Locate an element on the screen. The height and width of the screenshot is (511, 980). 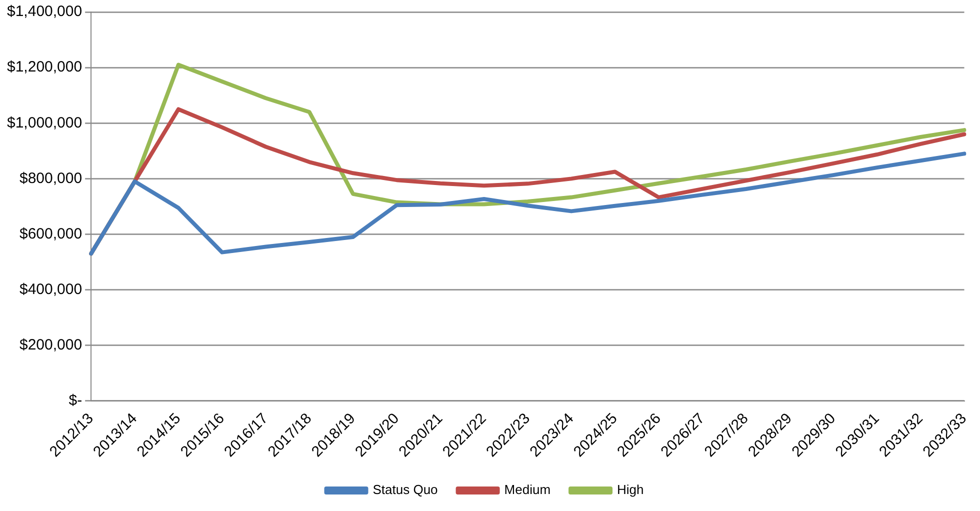
legend-label: Medium is located at coordinates (527, 490).